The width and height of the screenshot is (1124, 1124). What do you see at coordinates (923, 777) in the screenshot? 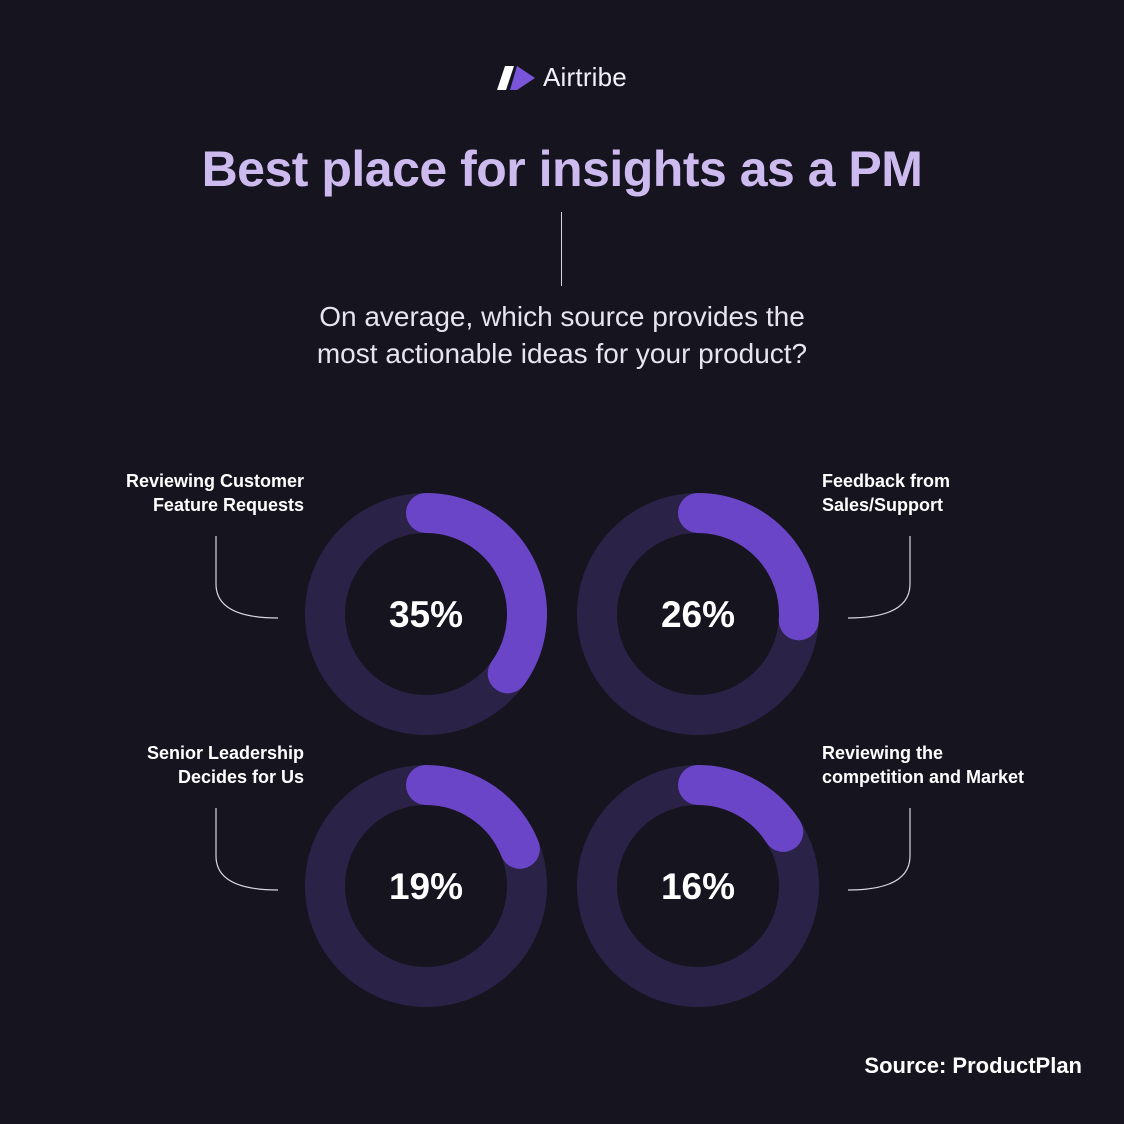
I see `category-label-line: competition and Market` at bounding box center [923, 777].